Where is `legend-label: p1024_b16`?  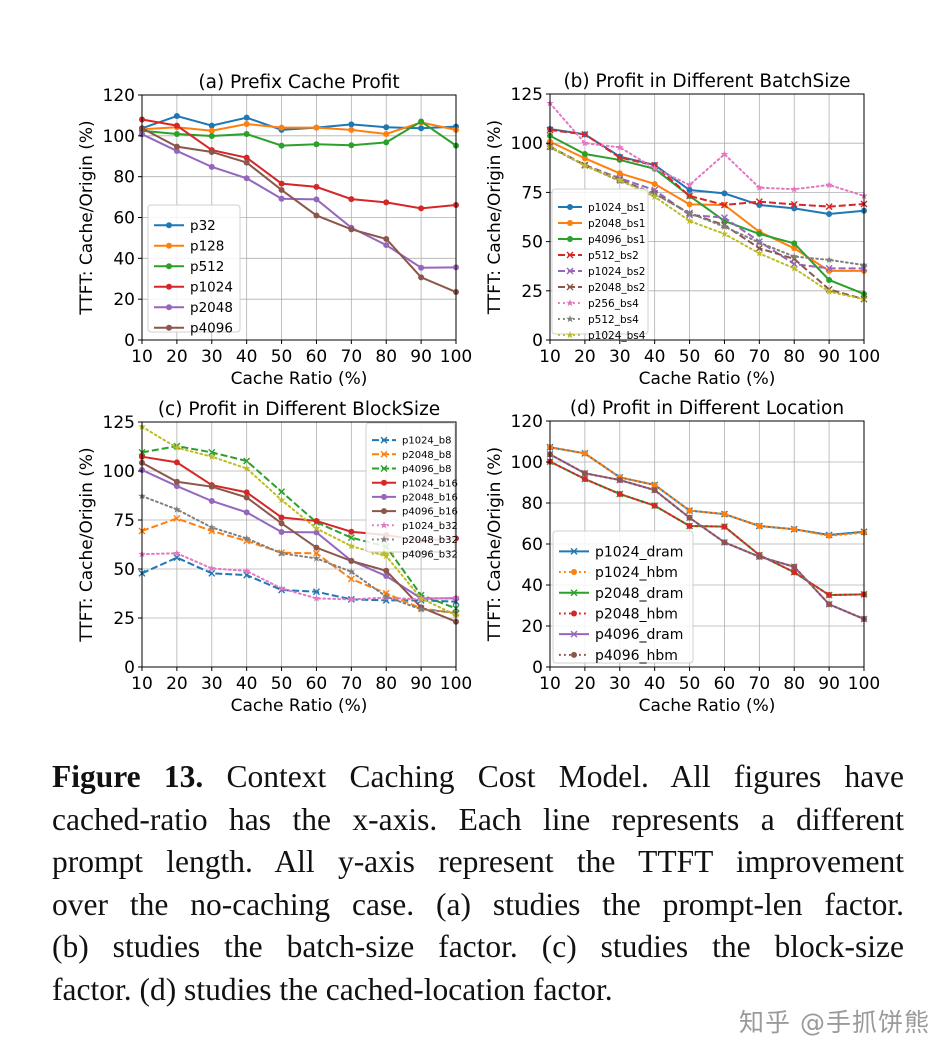
legend-label: p1024_b16 is located at coordinates (430, 483).